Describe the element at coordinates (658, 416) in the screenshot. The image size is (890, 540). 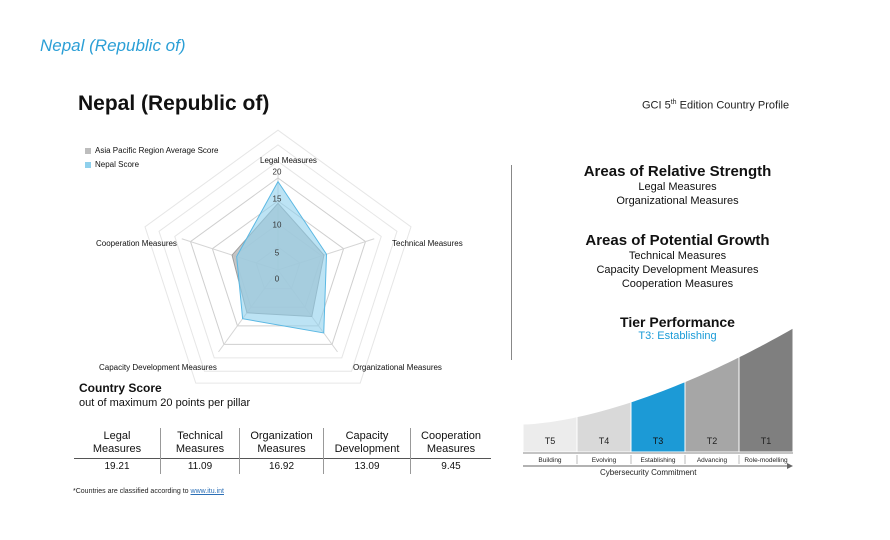
I see `tier-bar-t3` at that location.